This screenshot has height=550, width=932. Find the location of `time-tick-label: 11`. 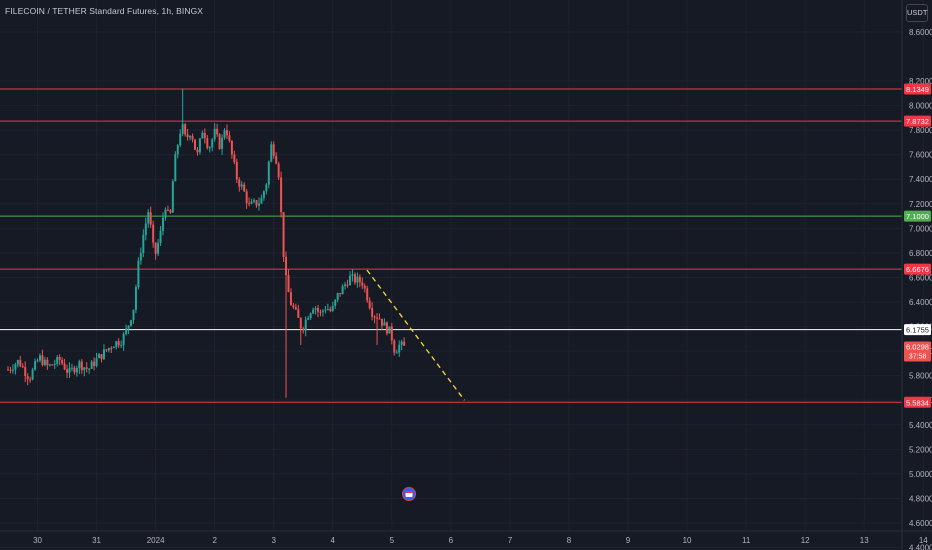

time-tick-label: 11 is located at coordinates (746, 540).